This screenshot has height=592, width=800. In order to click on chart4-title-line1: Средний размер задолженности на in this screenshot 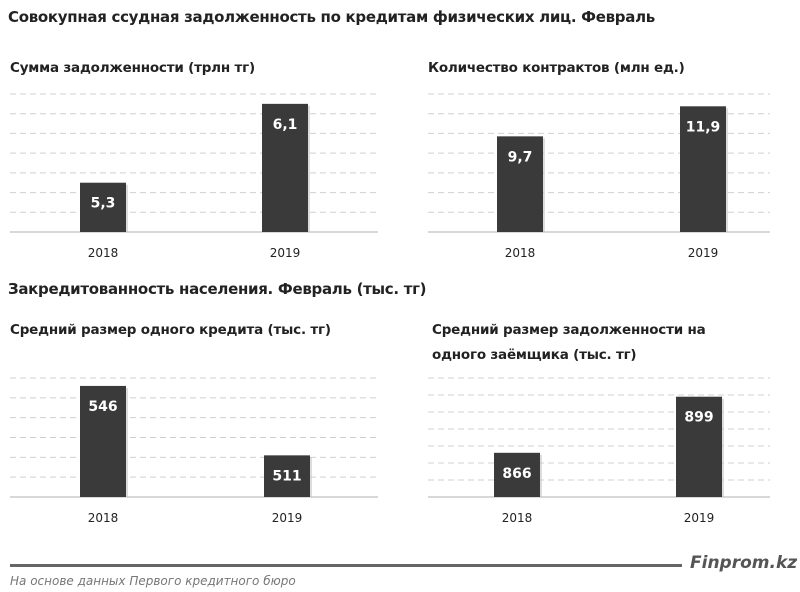, I will do `click(569, 330)`.